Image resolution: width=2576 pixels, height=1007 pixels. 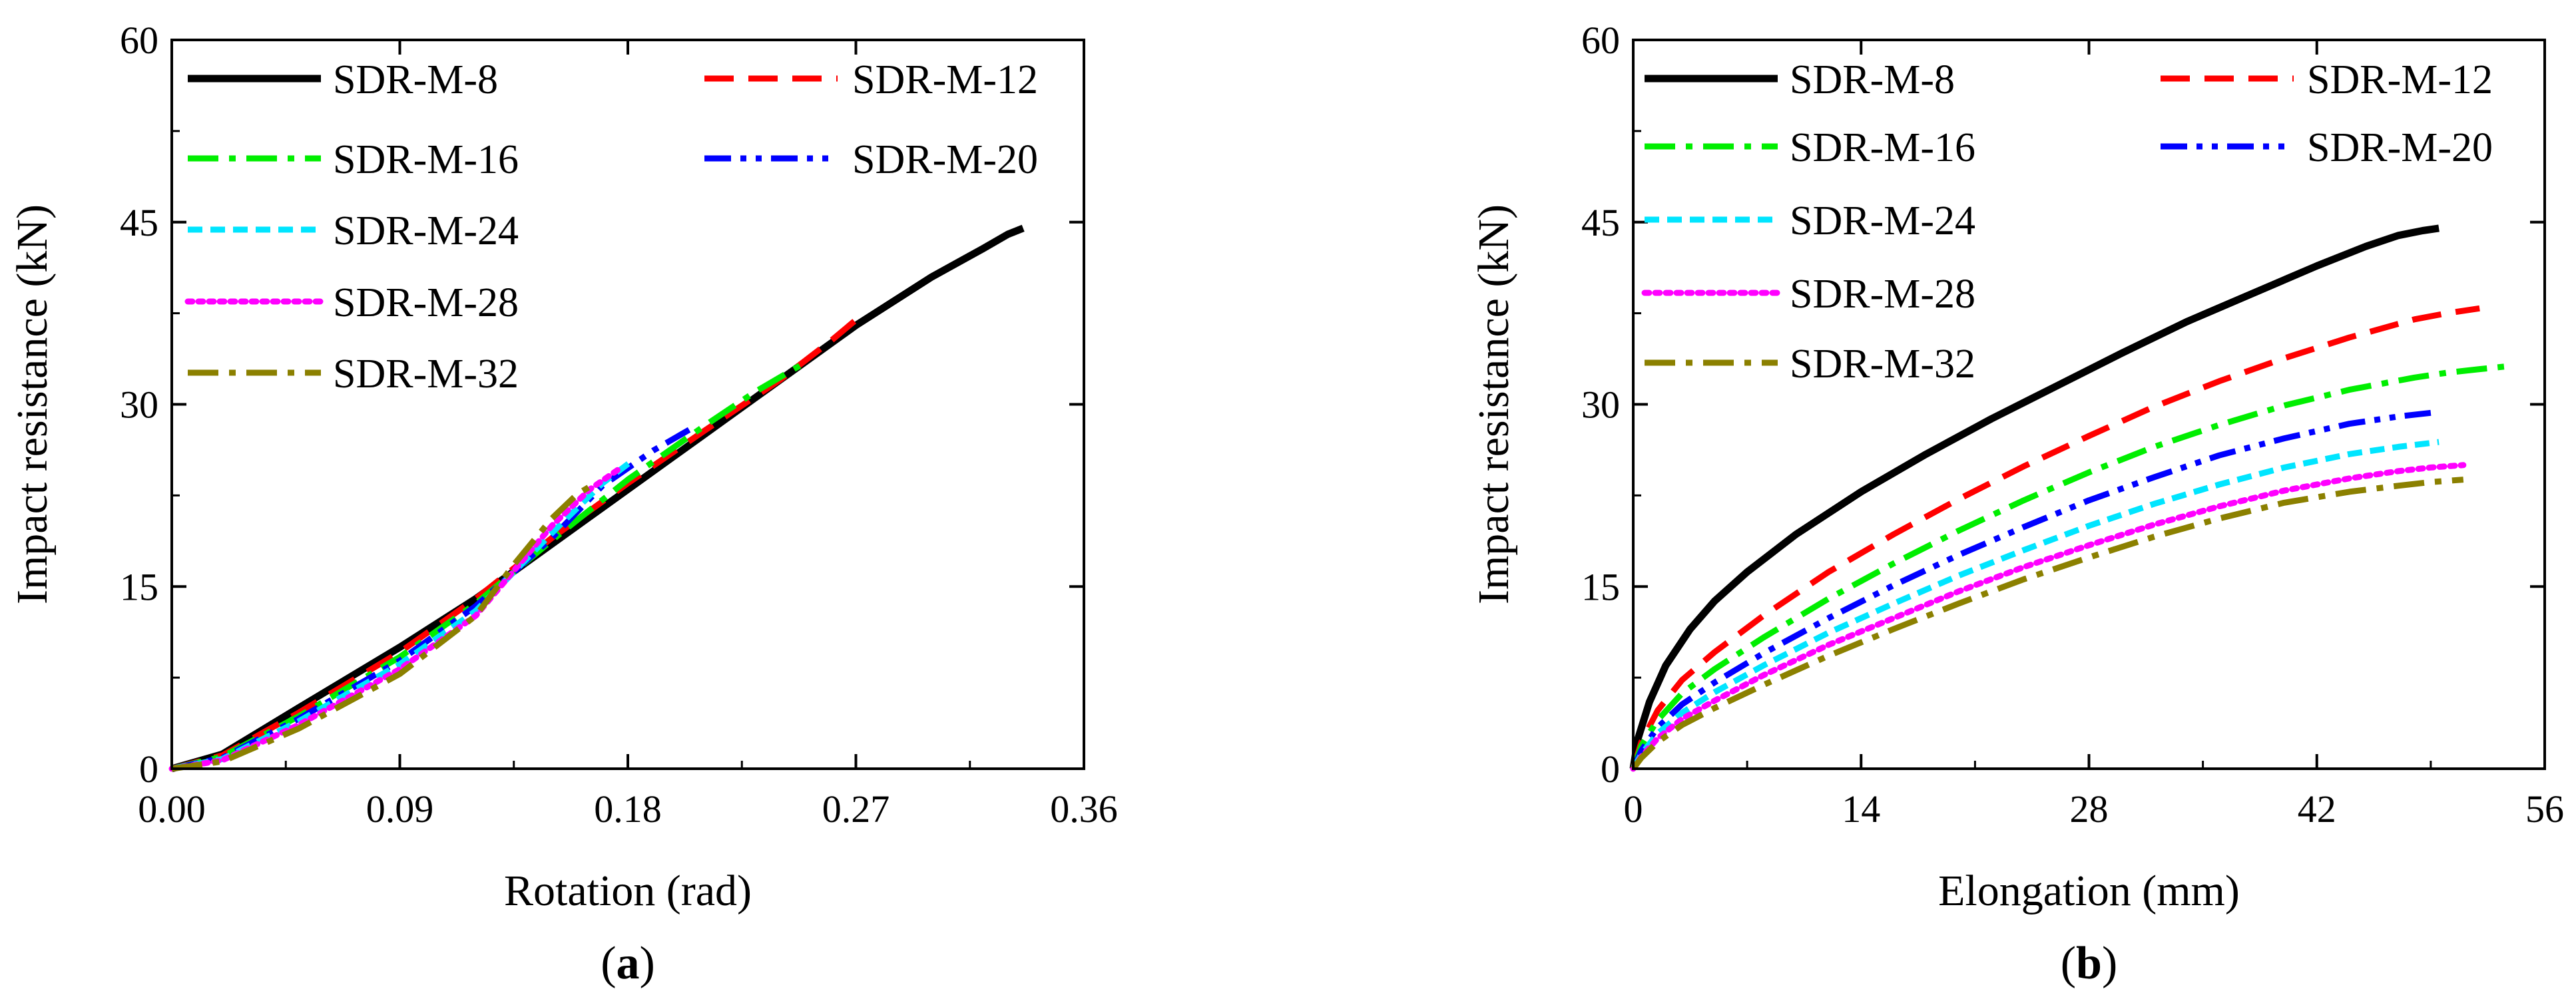 What do you see at coordinates (2090, 964) in the screenshot?
I see `panel-label: (b)` at bounding box center [2090, 964].